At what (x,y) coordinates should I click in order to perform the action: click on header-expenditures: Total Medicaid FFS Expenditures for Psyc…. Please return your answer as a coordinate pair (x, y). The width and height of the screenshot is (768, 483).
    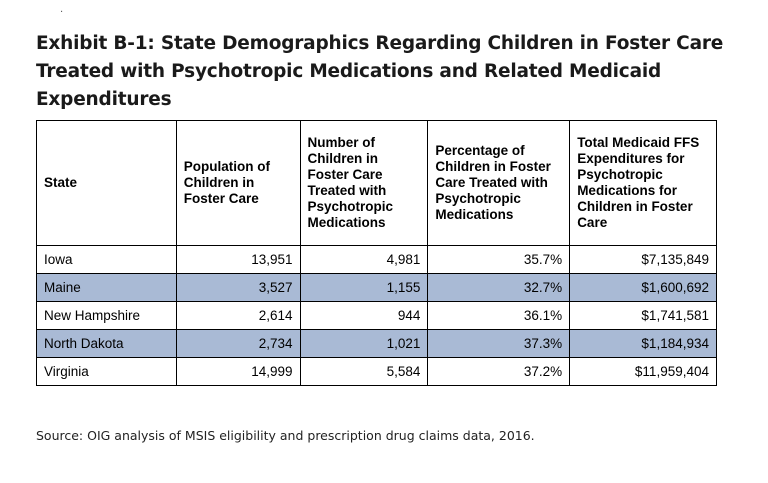
    Looking at the image, I should click on (643, 183).